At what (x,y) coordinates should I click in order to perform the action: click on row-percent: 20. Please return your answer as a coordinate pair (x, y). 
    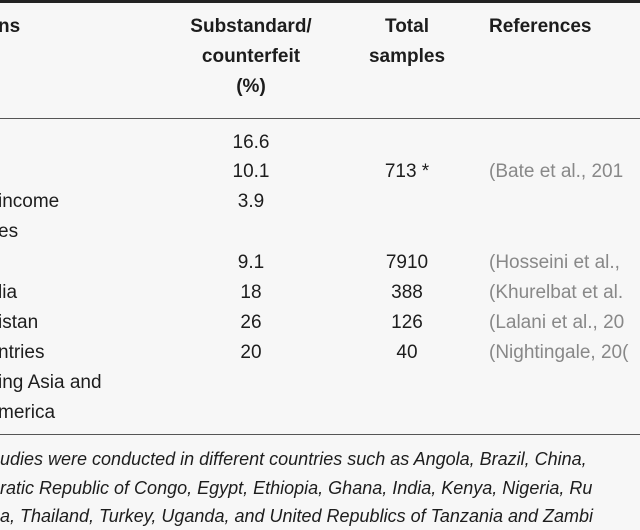
    Looking at the image, I should click on (251, 352).